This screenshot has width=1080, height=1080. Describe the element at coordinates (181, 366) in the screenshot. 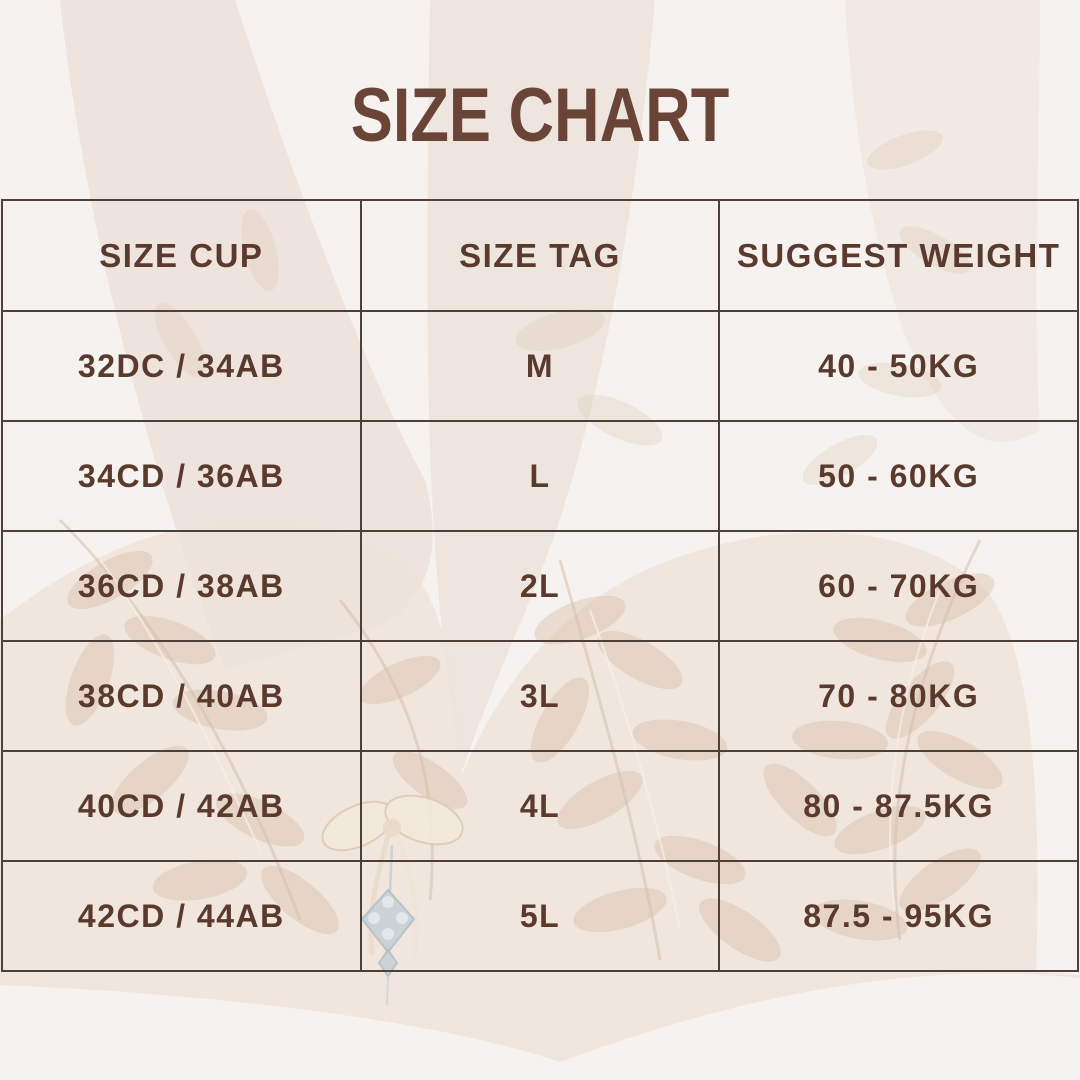

I see `cell-size-cup: 32DC / 34AB` at that location.